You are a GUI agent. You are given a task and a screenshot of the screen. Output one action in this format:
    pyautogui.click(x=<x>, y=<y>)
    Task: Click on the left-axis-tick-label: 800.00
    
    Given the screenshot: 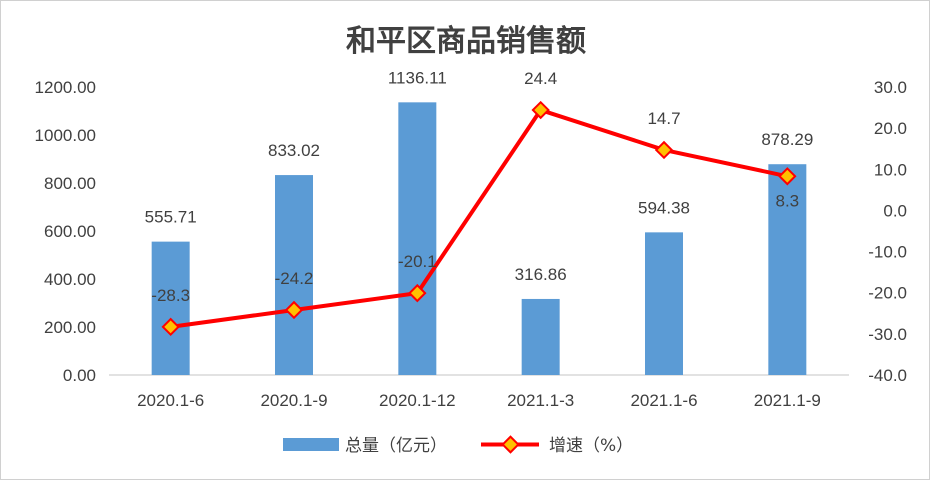 What is the action you would take?
    pyautogui.click(x=70, y=183)
    